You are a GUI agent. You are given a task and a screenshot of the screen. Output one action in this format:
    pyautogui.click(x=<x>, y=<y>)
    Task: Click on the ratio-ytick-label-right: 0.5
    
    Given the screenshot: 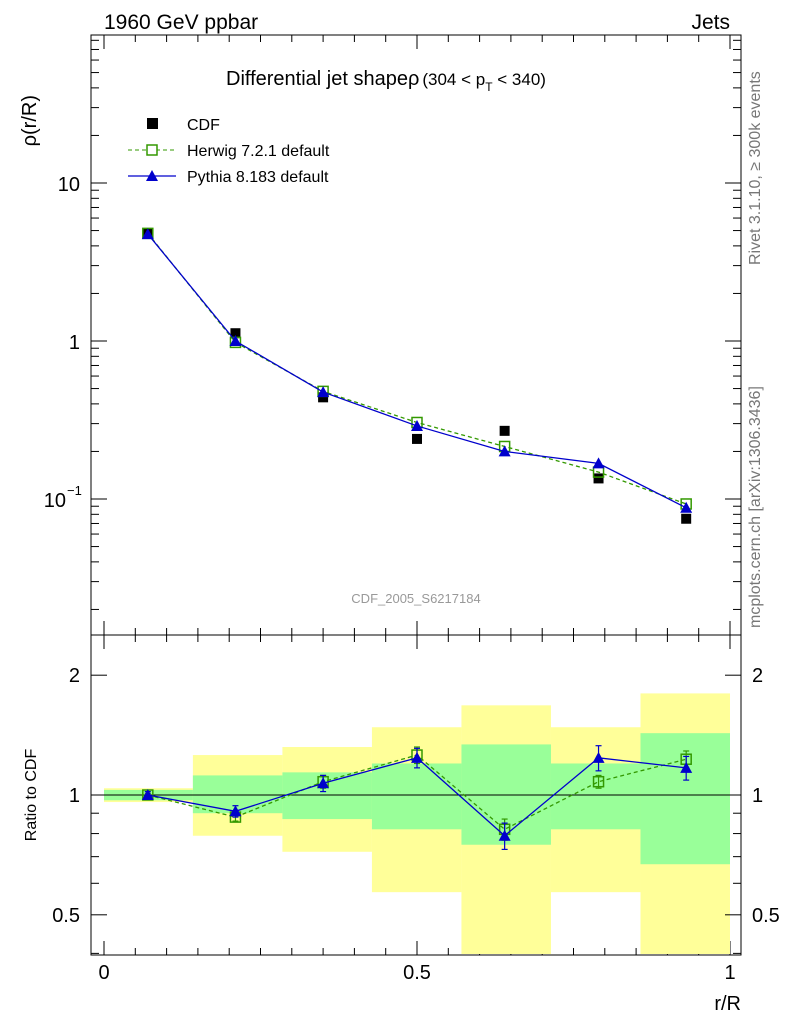 What is the action you would take?
    pyautogui.click(x=766, y=916)
    